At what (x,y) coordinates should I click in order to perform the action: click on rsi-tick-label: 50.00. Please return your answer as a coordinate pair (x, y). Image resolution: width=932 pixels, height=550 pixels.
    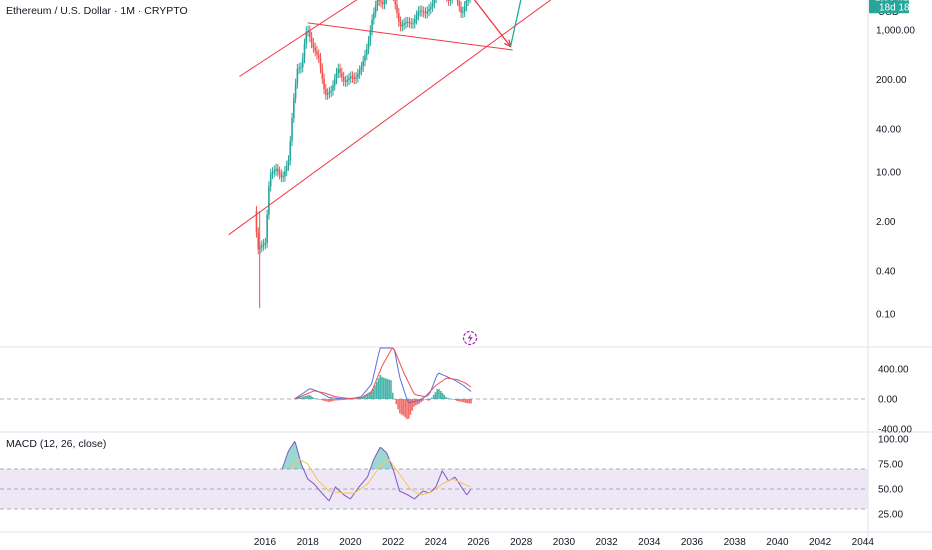
    Looking at the image, I should click on (890, 490).